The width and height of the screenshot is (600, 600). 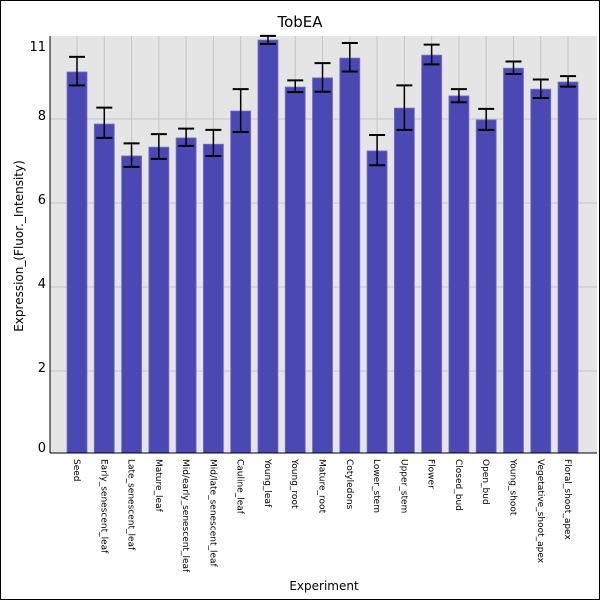 What do you see at coordinates (42, 368) in the screenshot?
I see `y-tick-label: 2` at bounding box center [42, 368].